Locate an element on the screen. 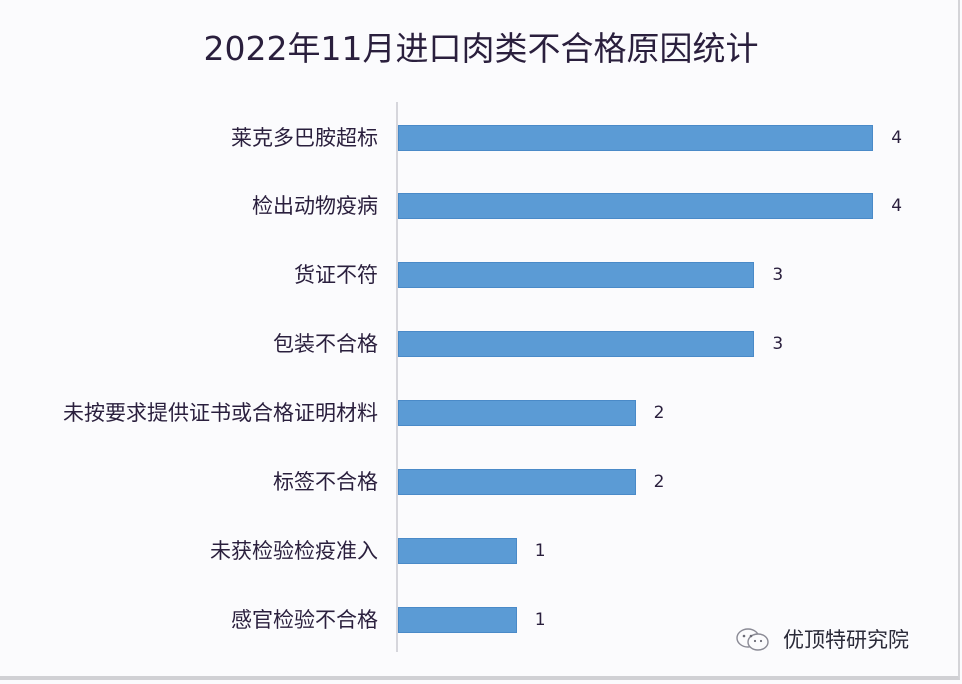 The height and width of the screenshot is (684, 962). category-label: 包装不合格 is located at coordinates (325, 344).